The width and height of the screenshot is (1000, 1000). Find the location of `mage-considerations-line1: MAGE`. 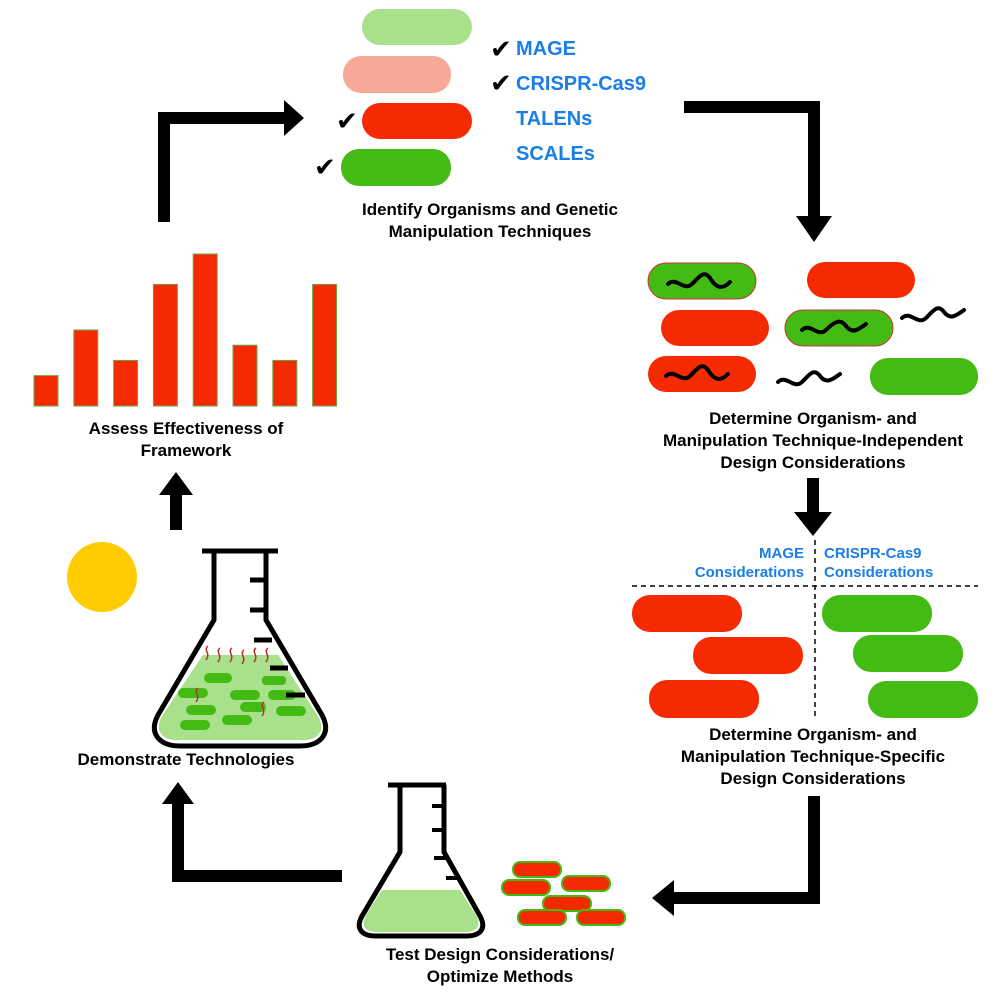

mage-considerations-line1: MAGE is located at coordinates (781, 553).